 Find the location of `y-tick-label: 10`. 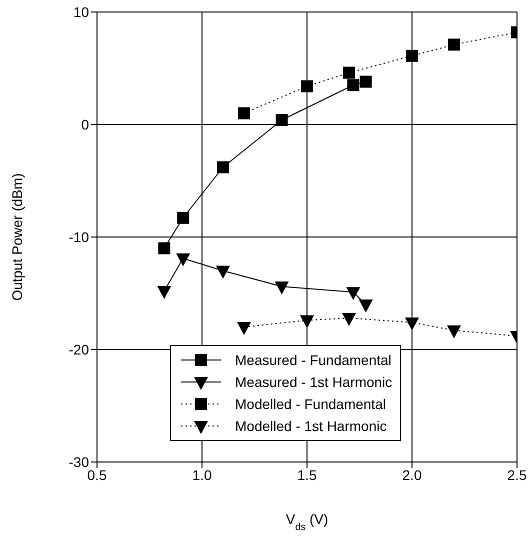

y-tick-label: 10 is located at coordinates (81, 12).